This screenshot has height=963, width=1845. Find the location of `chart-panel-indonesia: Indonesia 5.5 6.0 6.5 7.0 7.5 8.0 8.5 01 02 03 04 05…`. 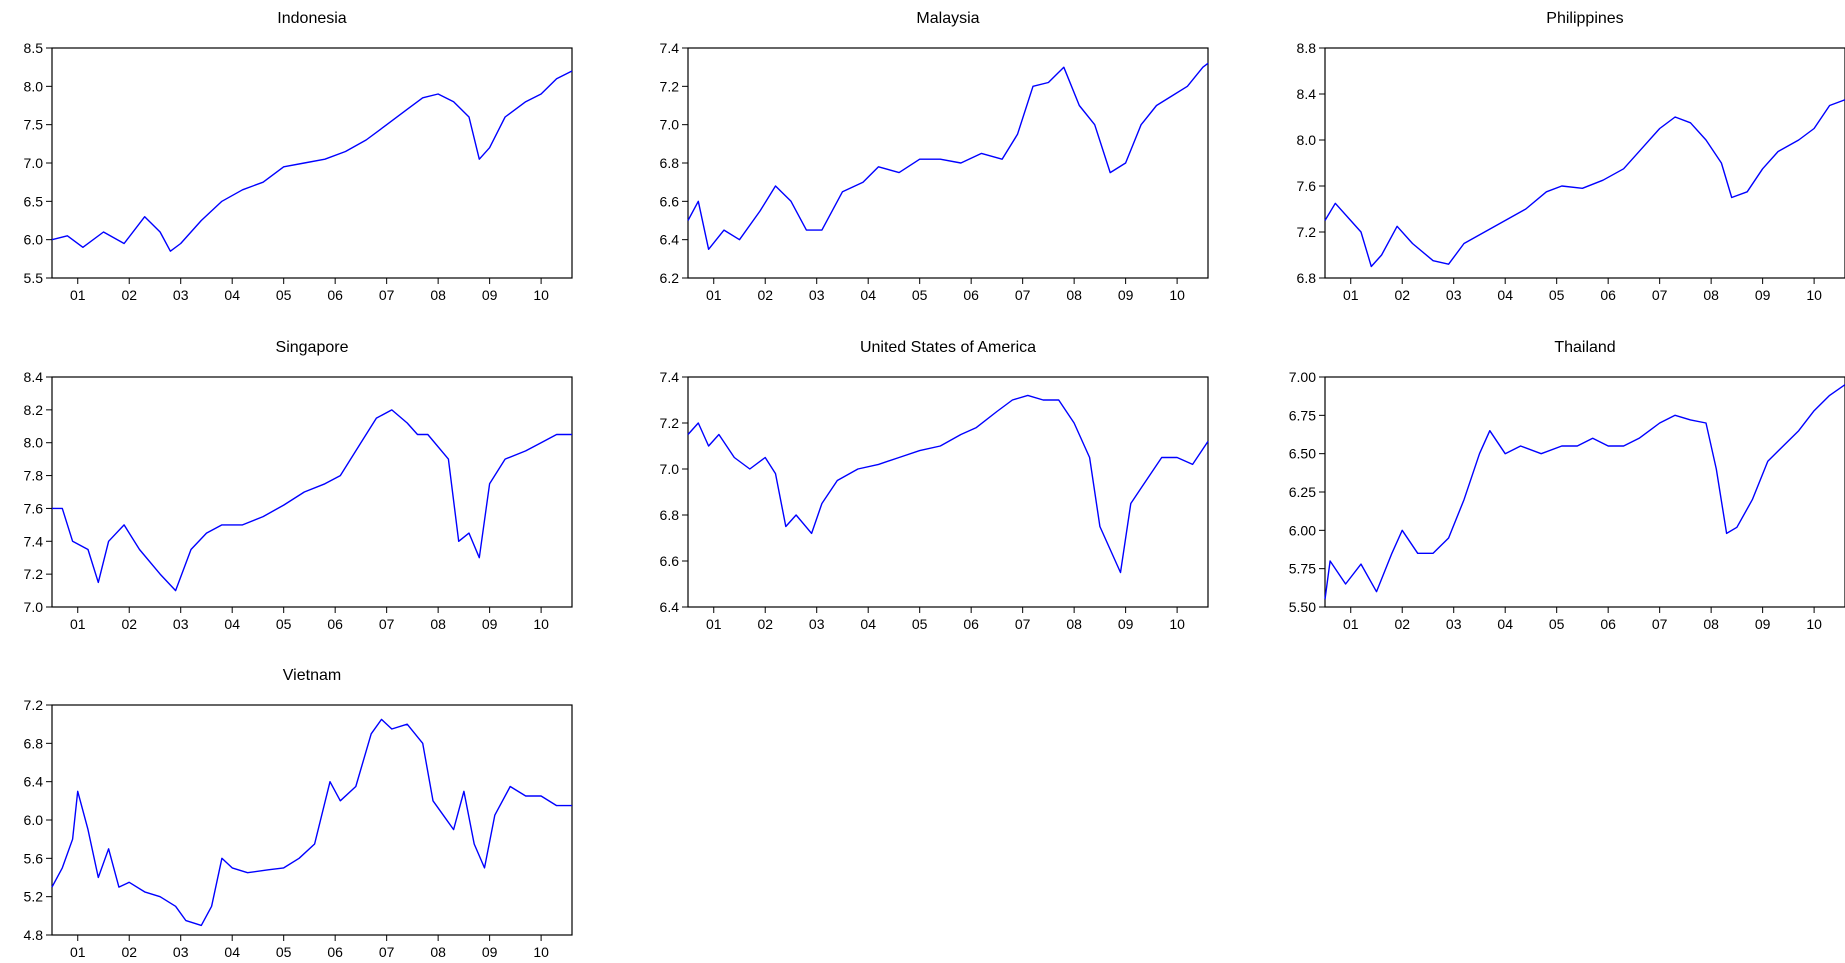

chart-panel-indonesia: Indonesia 5.5 6.0 6.5 7.0 7.5 8.0 8.5 01 02 03 04 05… is located at coordinates (298, 156).